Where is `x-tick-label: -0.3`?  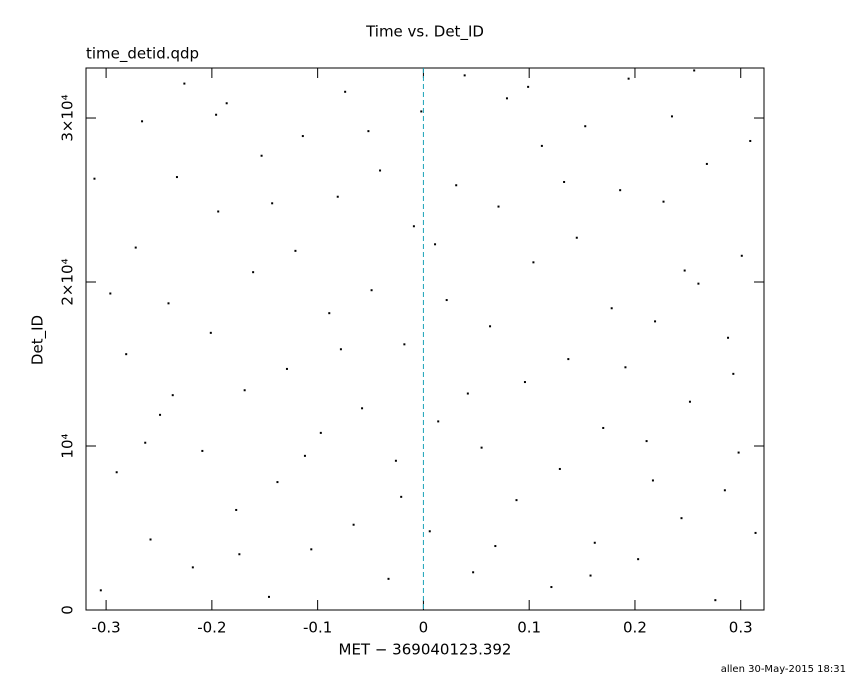 x-tick-label: -0.3 is located at coordinates (105, 628).